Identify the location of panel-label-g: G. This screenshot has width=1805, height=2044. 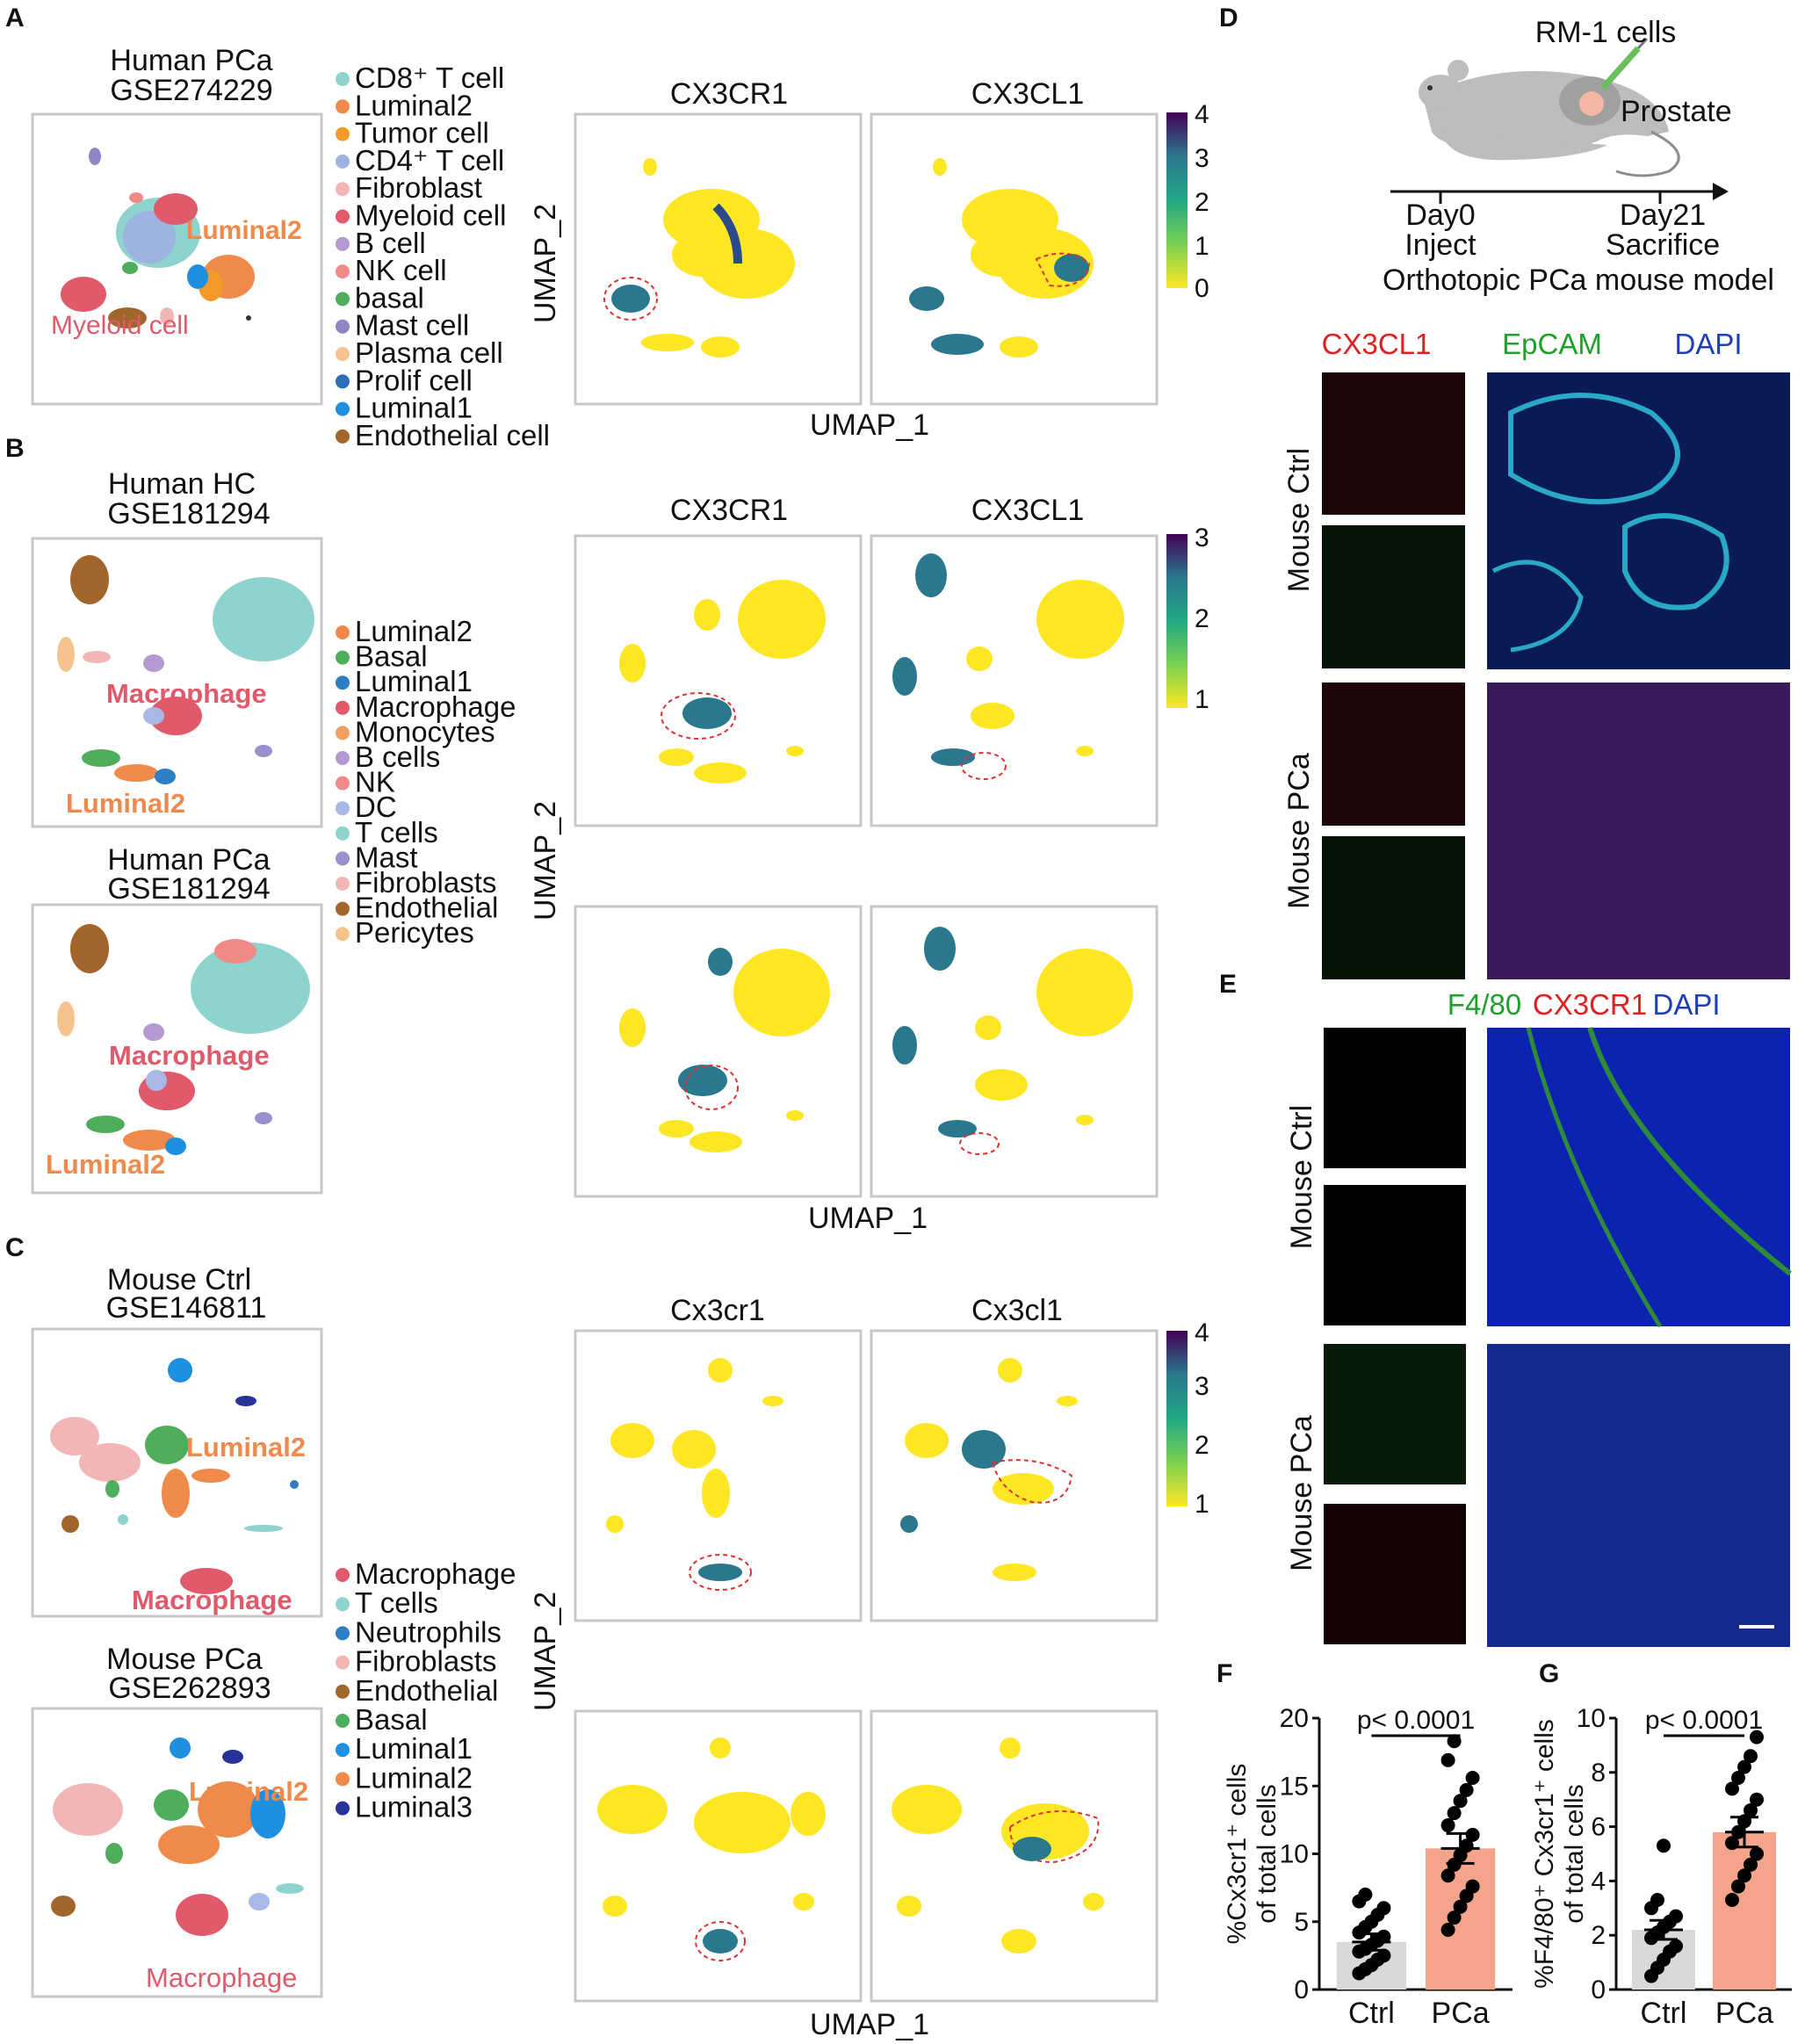
(1549, 1673).